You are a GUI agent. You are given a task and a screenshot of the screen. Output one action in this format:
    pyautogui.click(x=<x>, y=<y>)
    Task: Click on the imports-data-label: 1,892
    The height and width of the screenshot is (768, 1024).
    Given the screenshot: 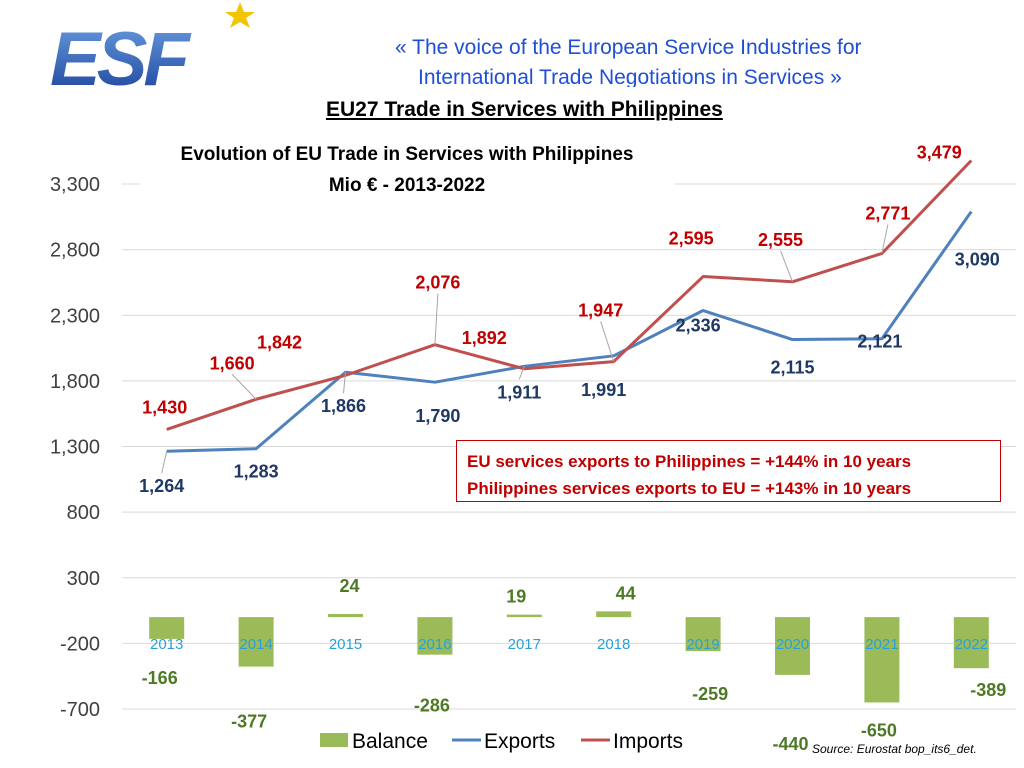 What is the action you would take?
    pyautogui.click(x=484, y=338)
    